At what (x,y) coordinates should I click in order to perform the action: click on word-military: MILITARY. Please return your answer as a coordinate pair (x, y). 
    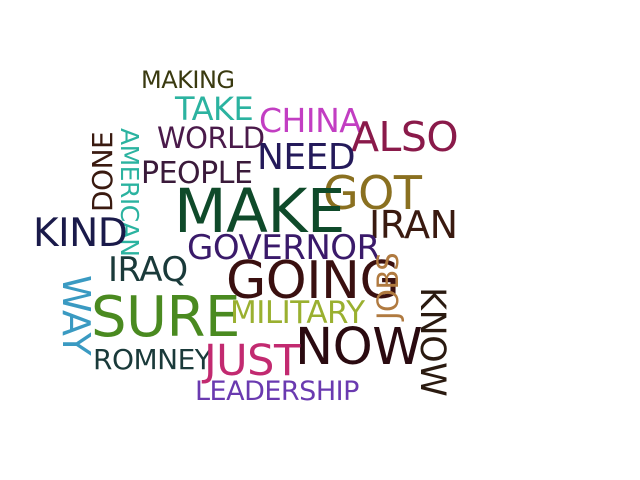
    Looking at the image, I should click on (297, 313).